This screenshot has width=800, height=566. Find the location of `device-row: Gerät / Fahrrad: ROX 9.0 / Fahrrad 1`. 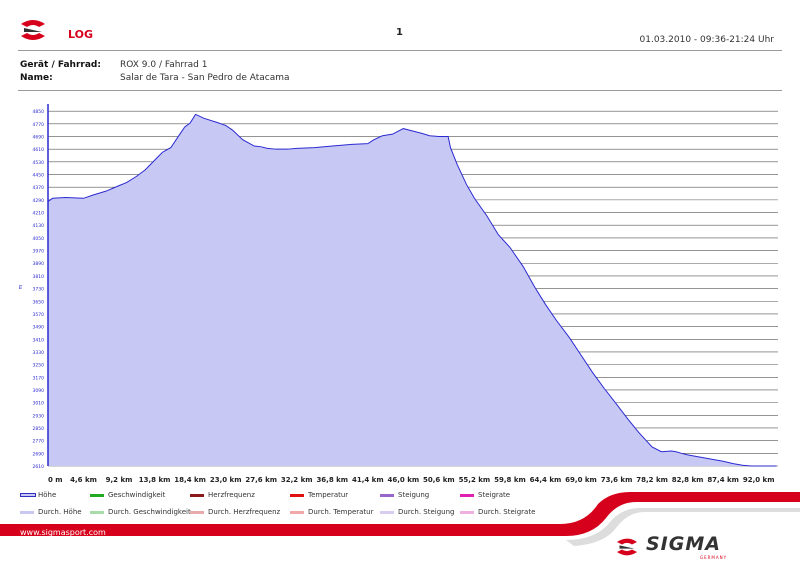

device-row: Gerät / Fahrrad: ROX 9.0 / Fahrrad 1 is located at coordinates (270, 66).